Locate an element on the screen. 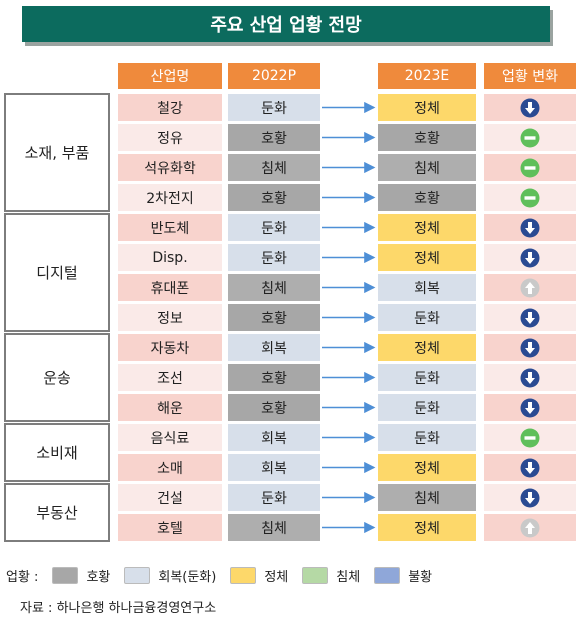 This screenshot has height=619, width=580. group-label: 디지털 is located at coordinates (57, 272).